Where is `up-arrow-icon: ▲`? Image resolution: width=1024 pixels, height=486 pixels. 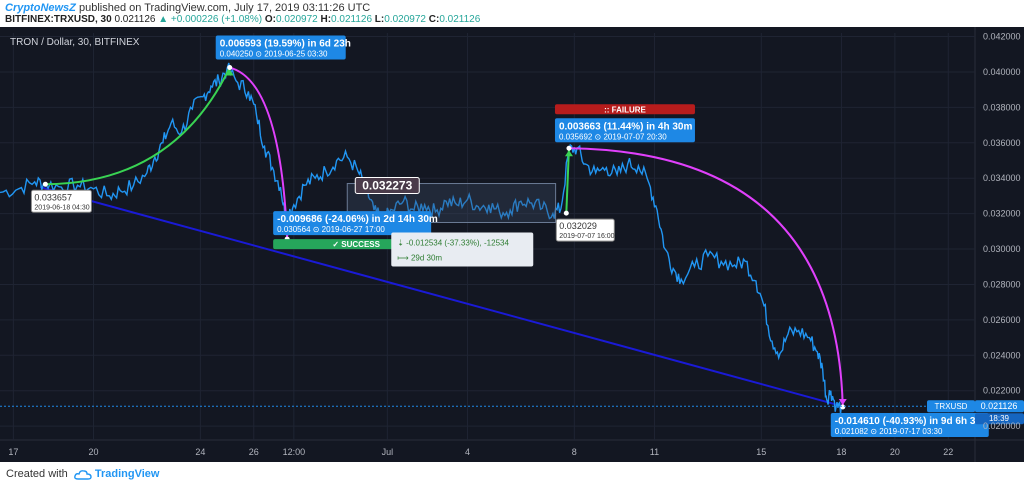 up-arrow-icon: ▲ is located at coordinates (163, 19).